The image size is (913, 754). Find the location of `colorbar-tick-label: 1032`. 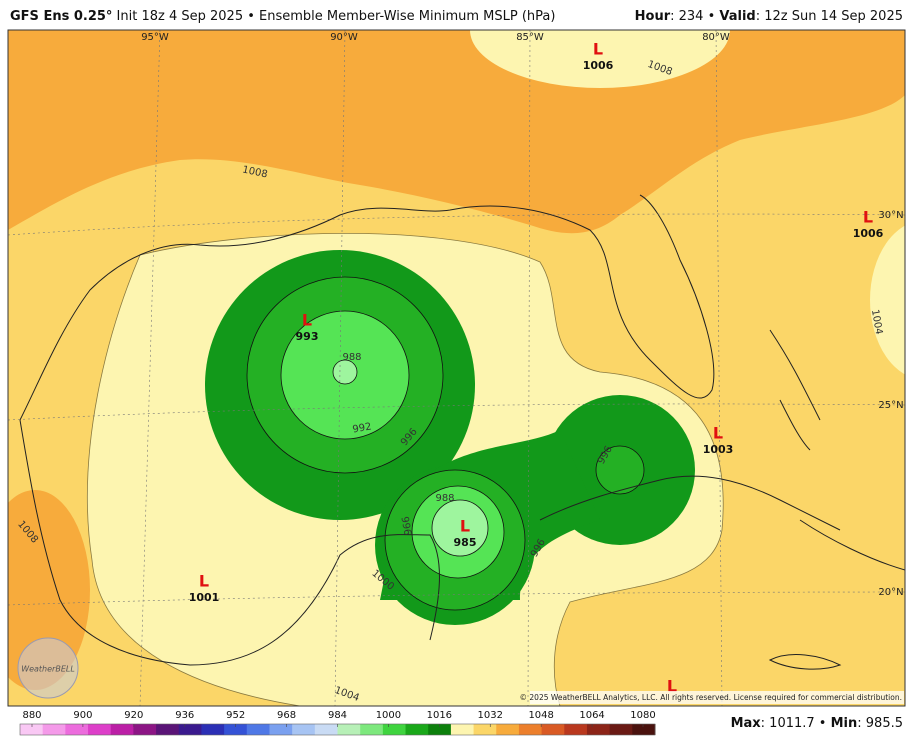

colorbar-tick-label: 1032 is located at coordinates (490, 715).